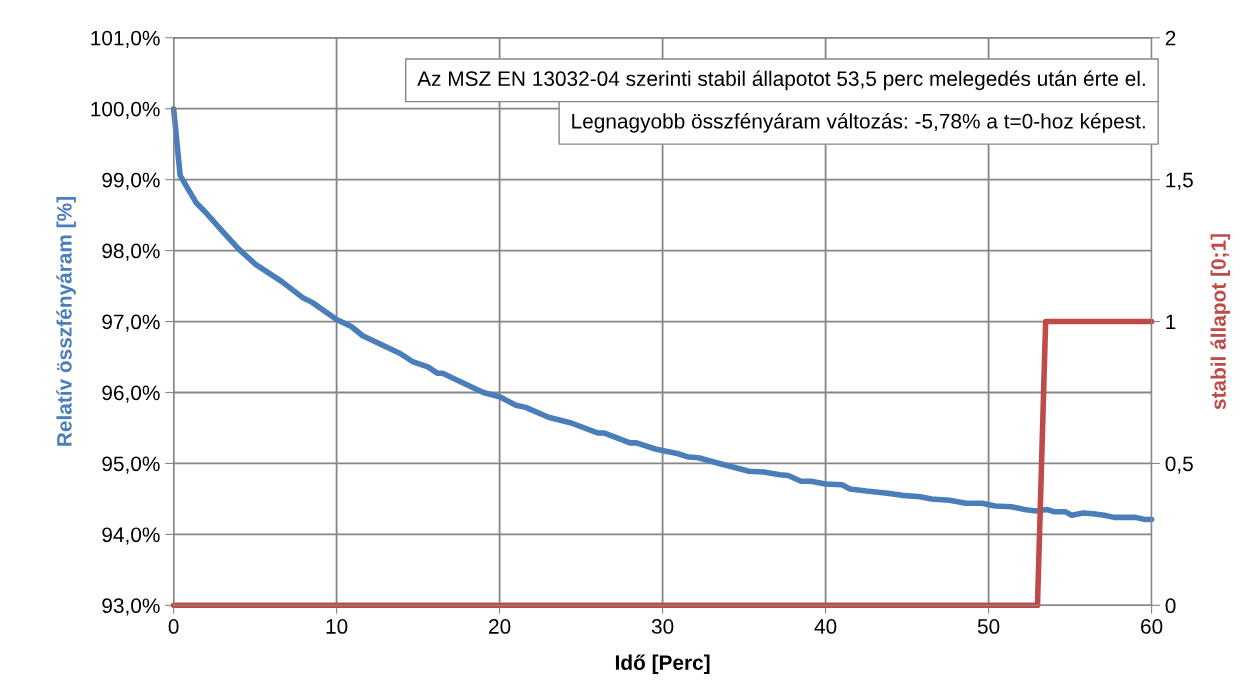  What do you see at coordinates (131, 252) in the screenshot?
I see `y-tick-label: 98,0%` at bounding box center [131, 252].